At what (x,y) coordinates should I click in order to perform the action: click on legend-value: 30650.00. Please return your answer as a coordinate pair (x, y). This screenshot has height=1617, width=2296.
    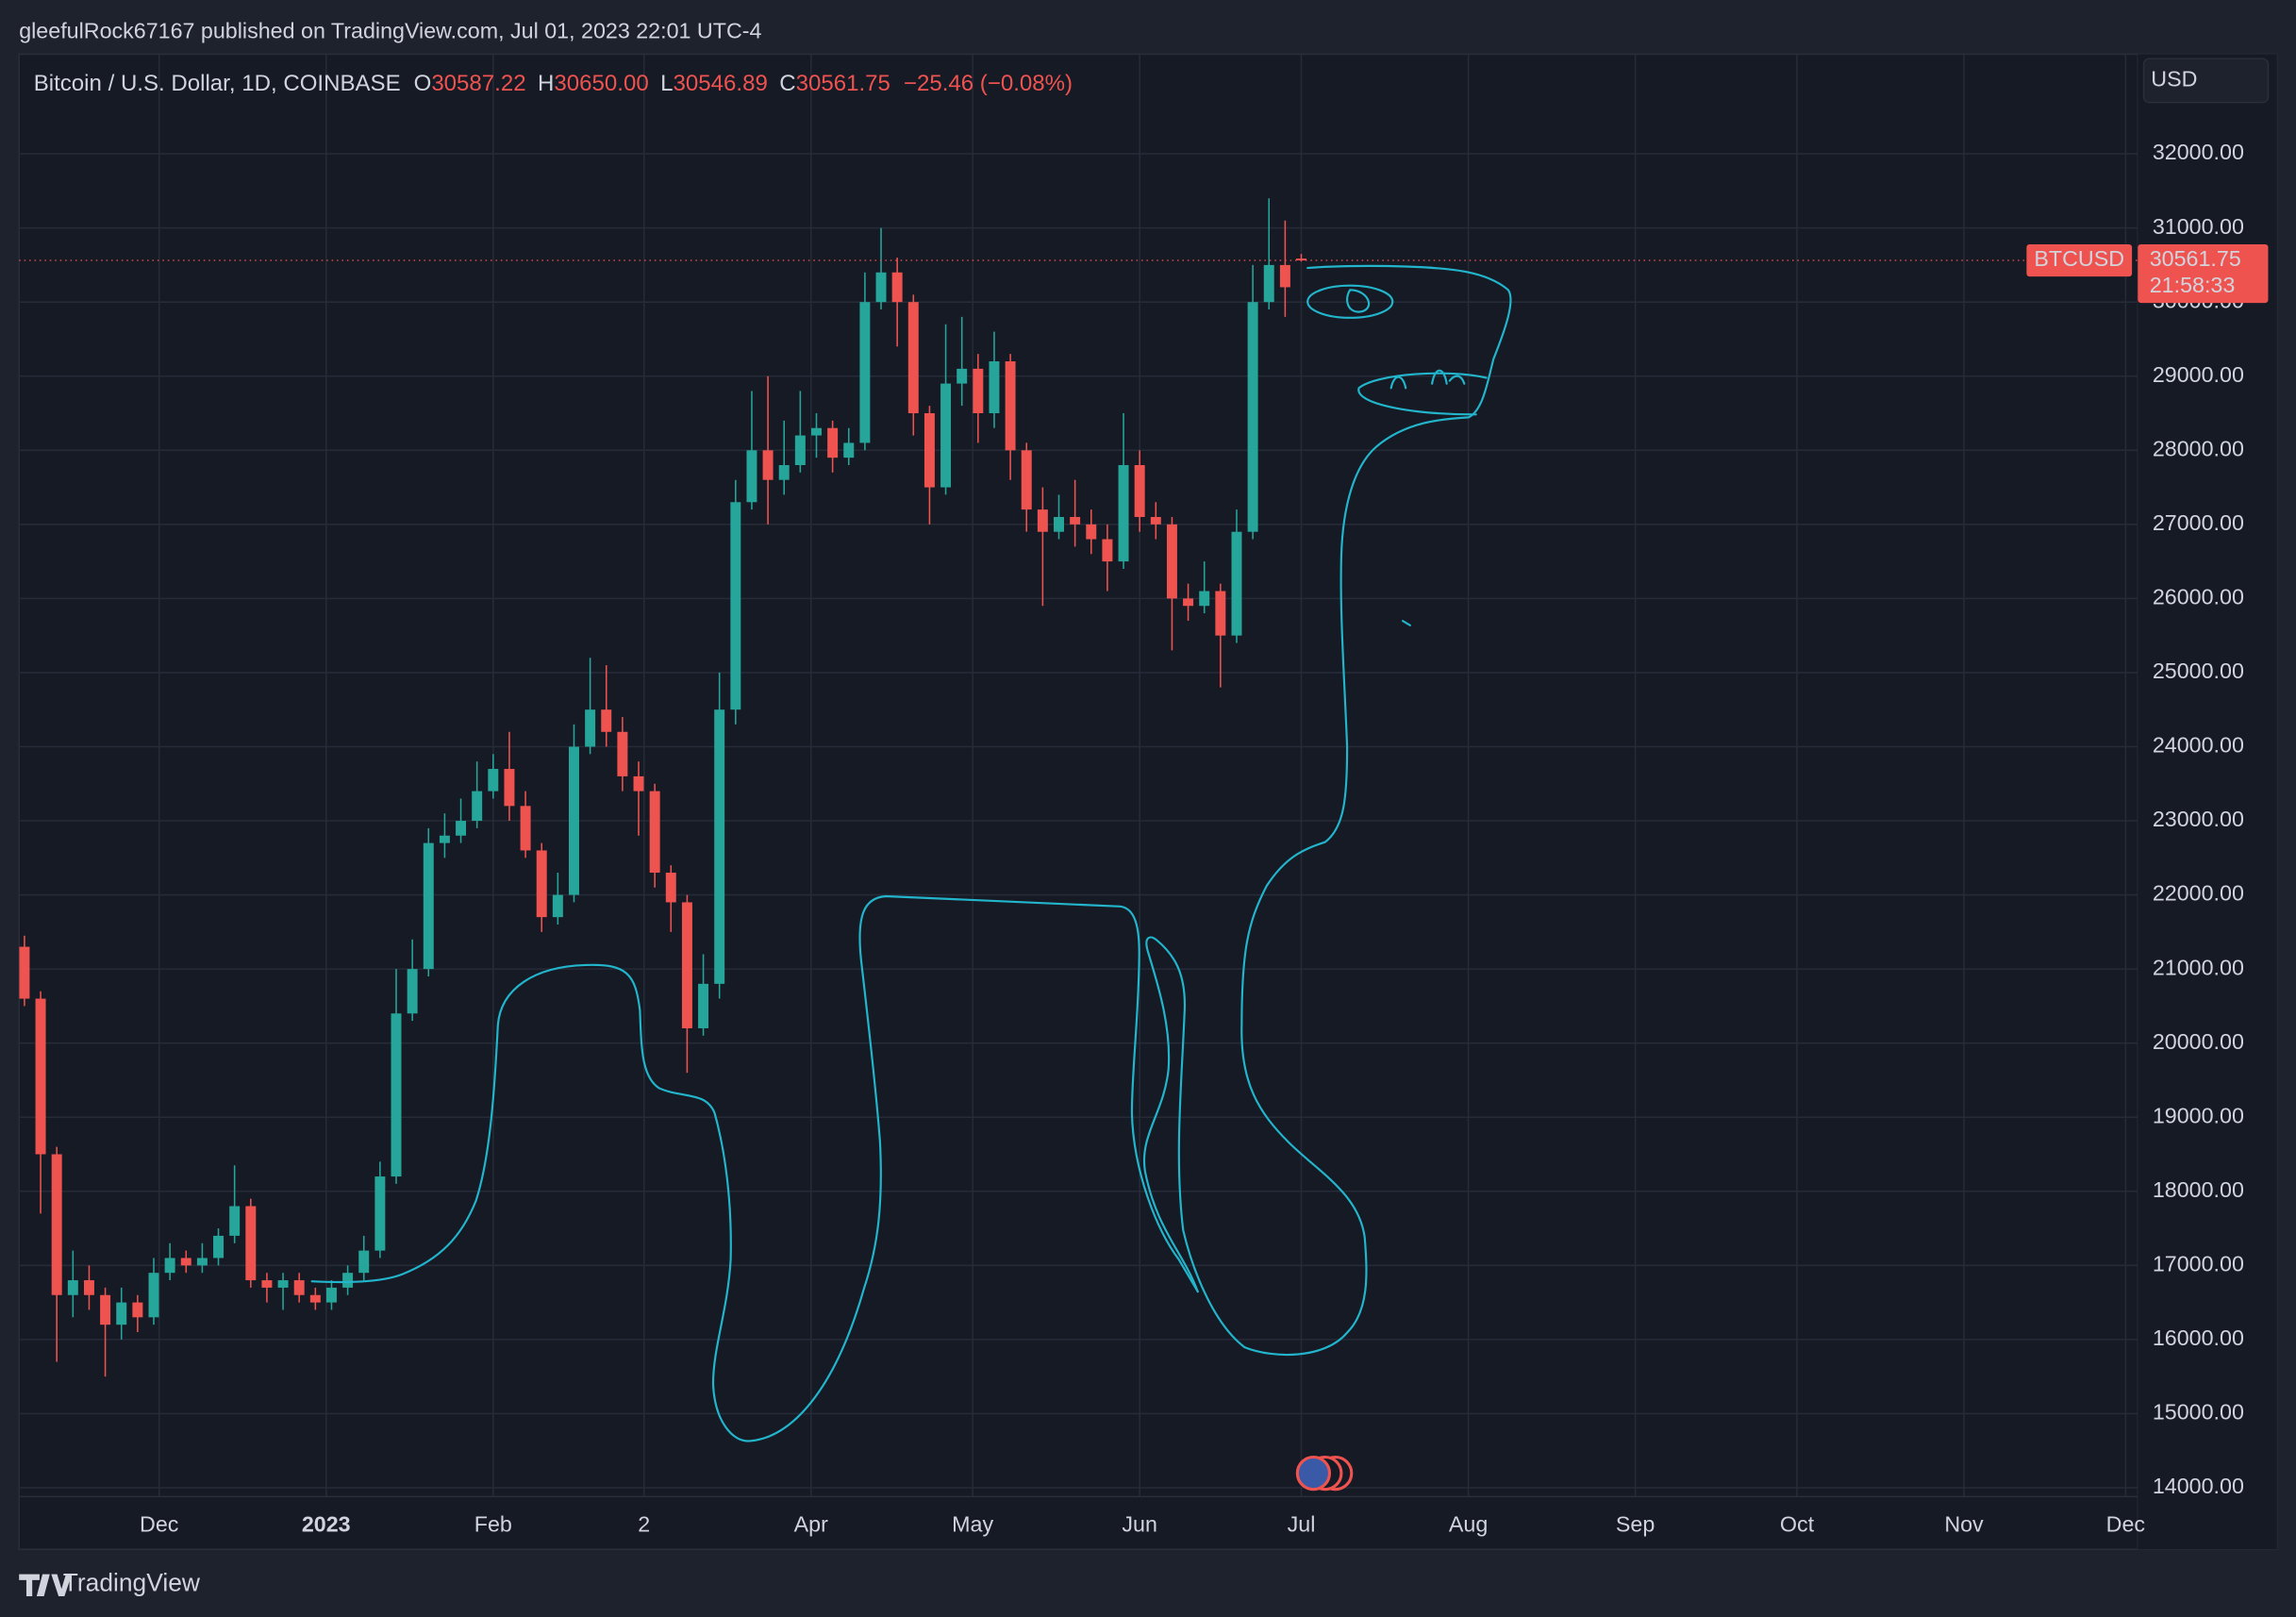
    Looking at the image, I should click on (601, 83).